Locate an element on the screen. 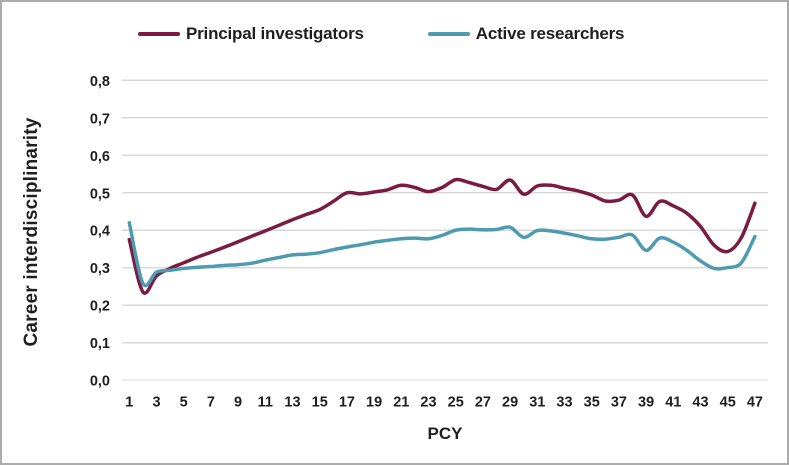 This screenshot has height=465, width=789. x-tick-label: 7 is located at coordinates (211, 403).